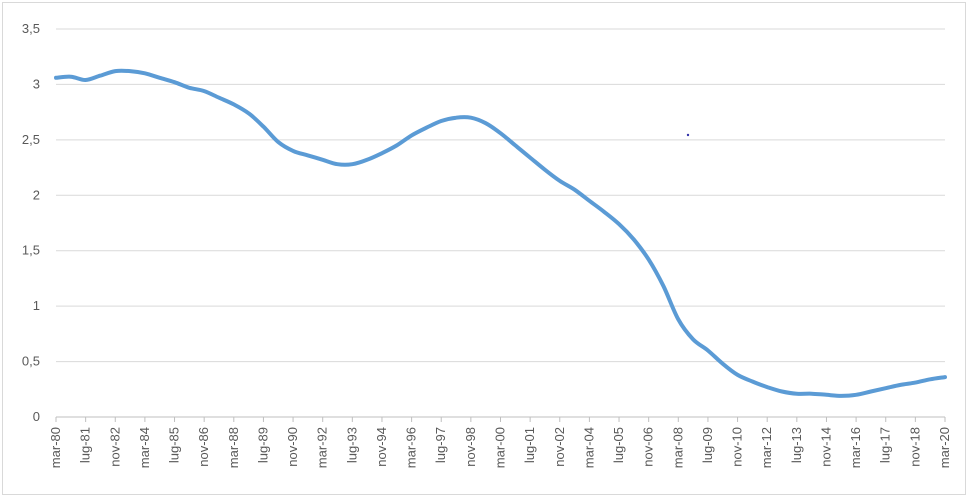 This screenshot has width=970, height=499. What do you see at coordinates (737, 447) in the screenshot?
I see `x-tick-label: nov-10` at bounding box center [737, 447].